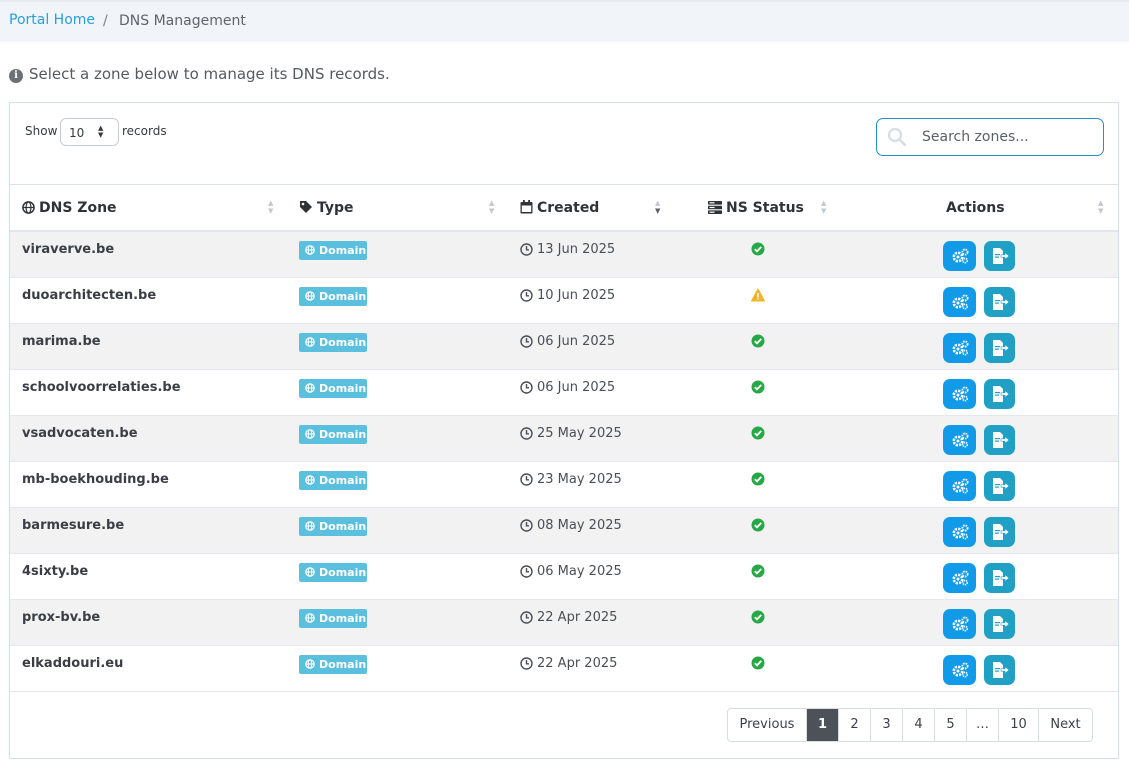 The image size is (1129, 770). What do you see at coordinates (950, 725) in the screenshot?
I see `pagination-page-5: 5` at bounding box center [950, 725].